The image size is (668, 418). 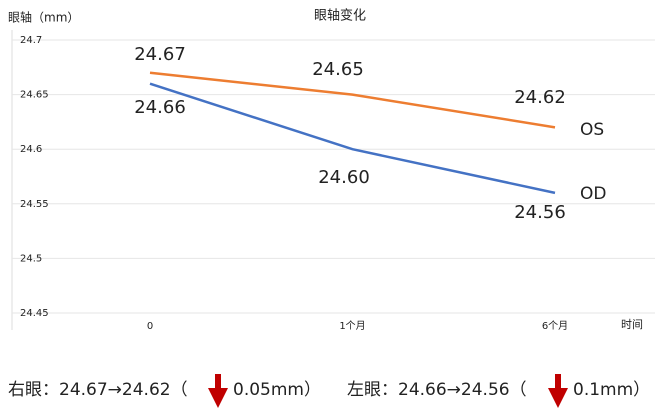 What do you see at coordinates (43, 17) in the screenshot?
I see `y-axis-label: 眼轴（mm）` at bounding box center [43, 17].